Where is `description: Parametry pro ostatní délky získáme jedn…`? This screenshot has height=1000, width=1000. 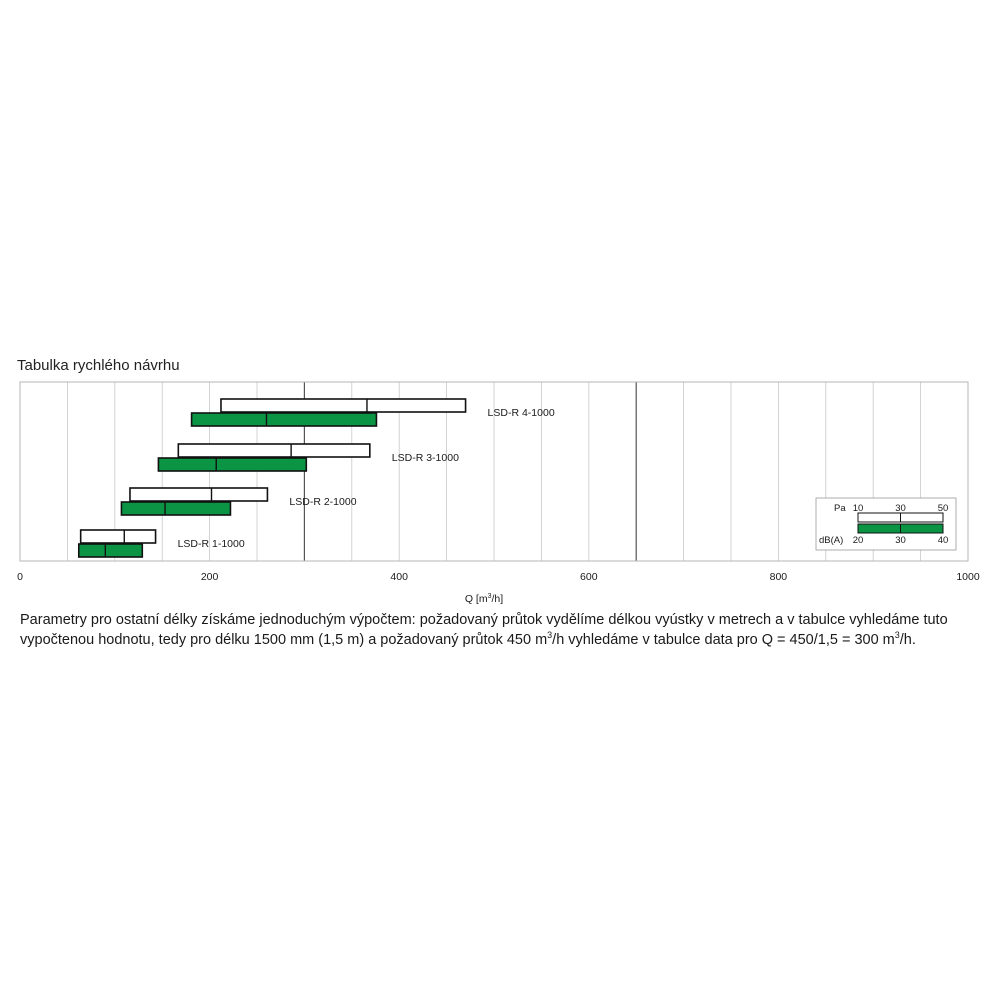 description: Parametry pro ostatní délky získáme jedn… is located at coordinates (505, 630).